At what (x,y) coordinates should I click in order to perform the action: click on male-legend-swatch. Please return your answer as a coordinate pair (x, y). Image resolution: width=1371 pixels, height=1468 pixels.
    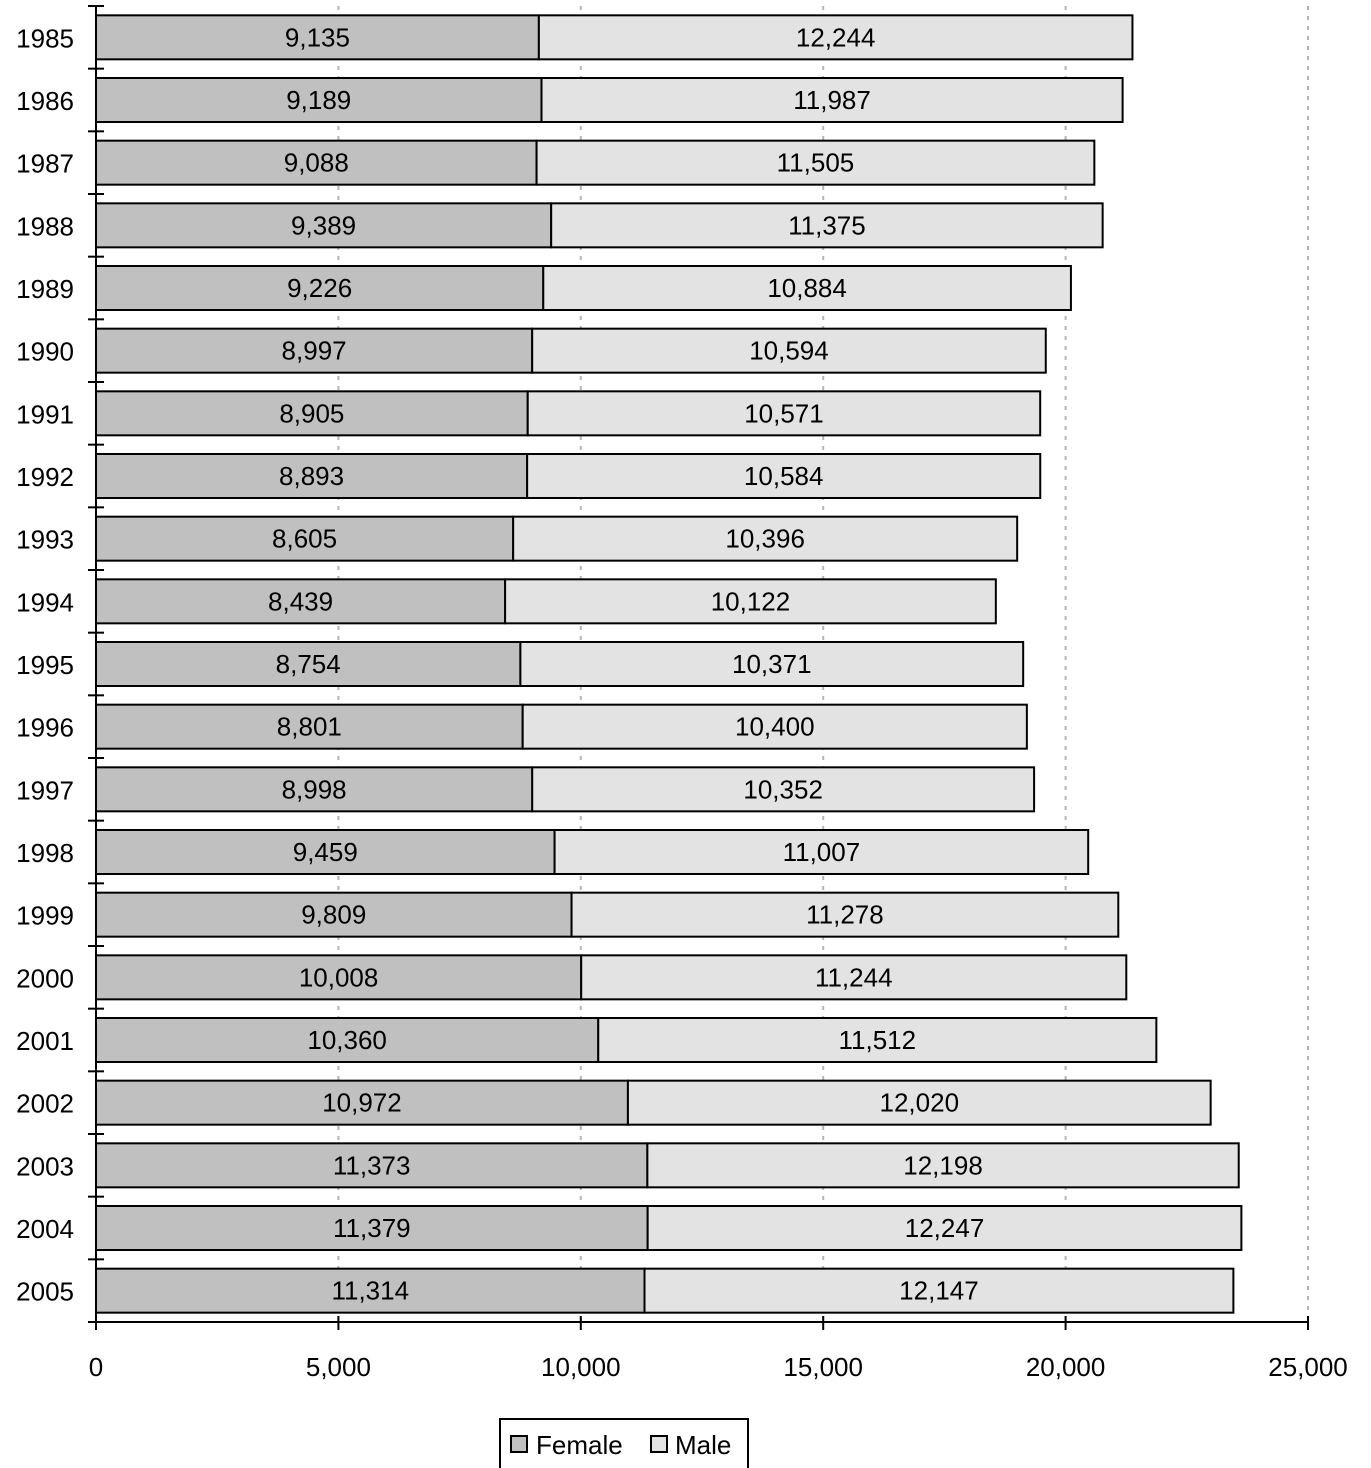
    Looking at the image, I should click on (659, 1444).